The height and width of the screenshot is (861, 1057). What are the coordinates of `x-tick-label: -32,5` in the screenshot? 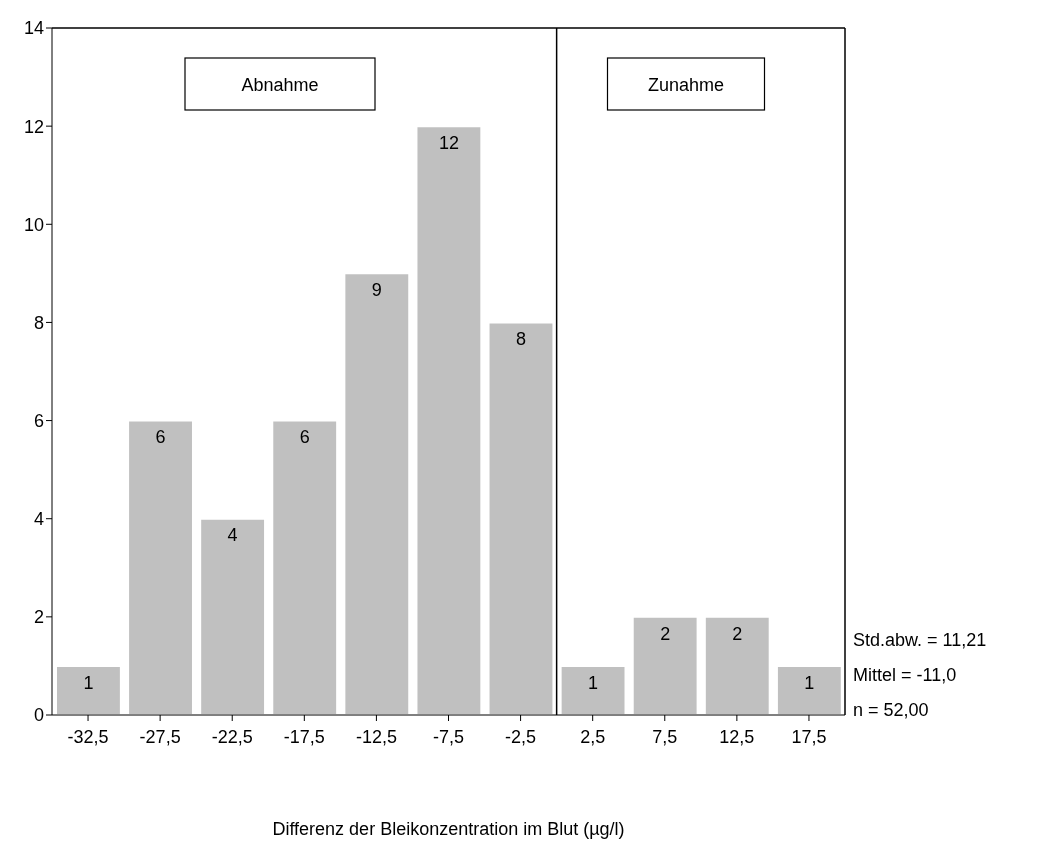 It's located at (88, 737).